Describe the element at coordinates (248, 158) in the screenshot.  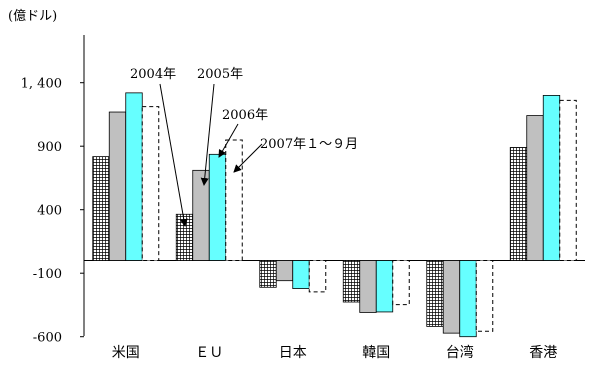
I see `annotation-2007-arrow` at that location.